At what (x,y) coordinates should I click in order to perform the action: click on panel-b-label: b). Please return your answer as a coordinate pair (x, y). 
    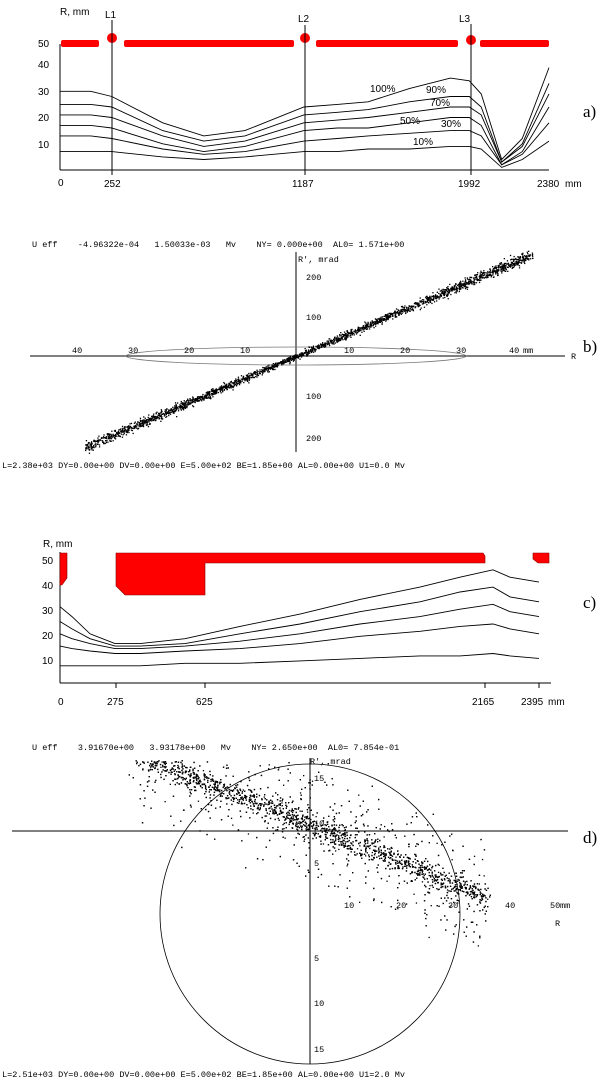
    Looking at the image, I should click on (590, 346).